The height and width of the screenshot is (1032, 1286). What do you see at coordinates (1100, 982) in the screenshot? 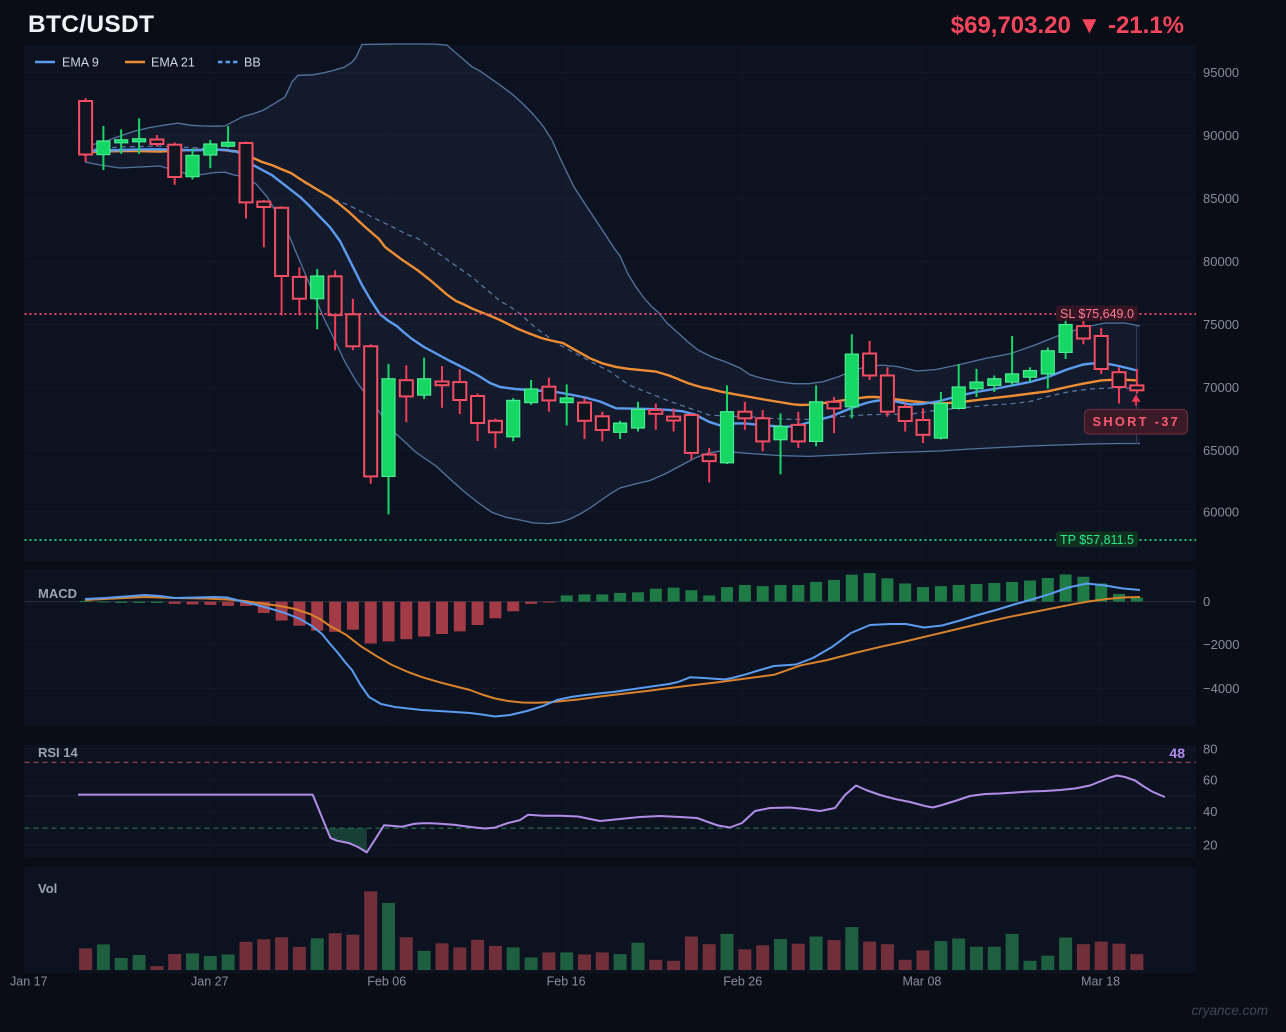
I see `svg-text: Mar 18` at bounding box center [1100, 982].